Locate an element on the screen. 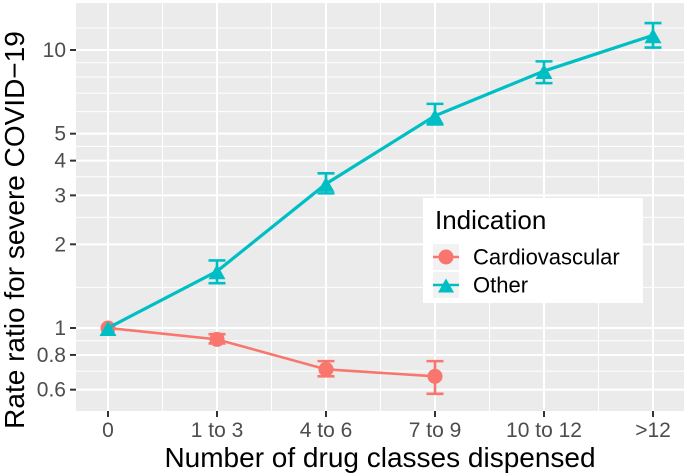  y-tick-label: 0.6 is located at coordinates (51, 390).